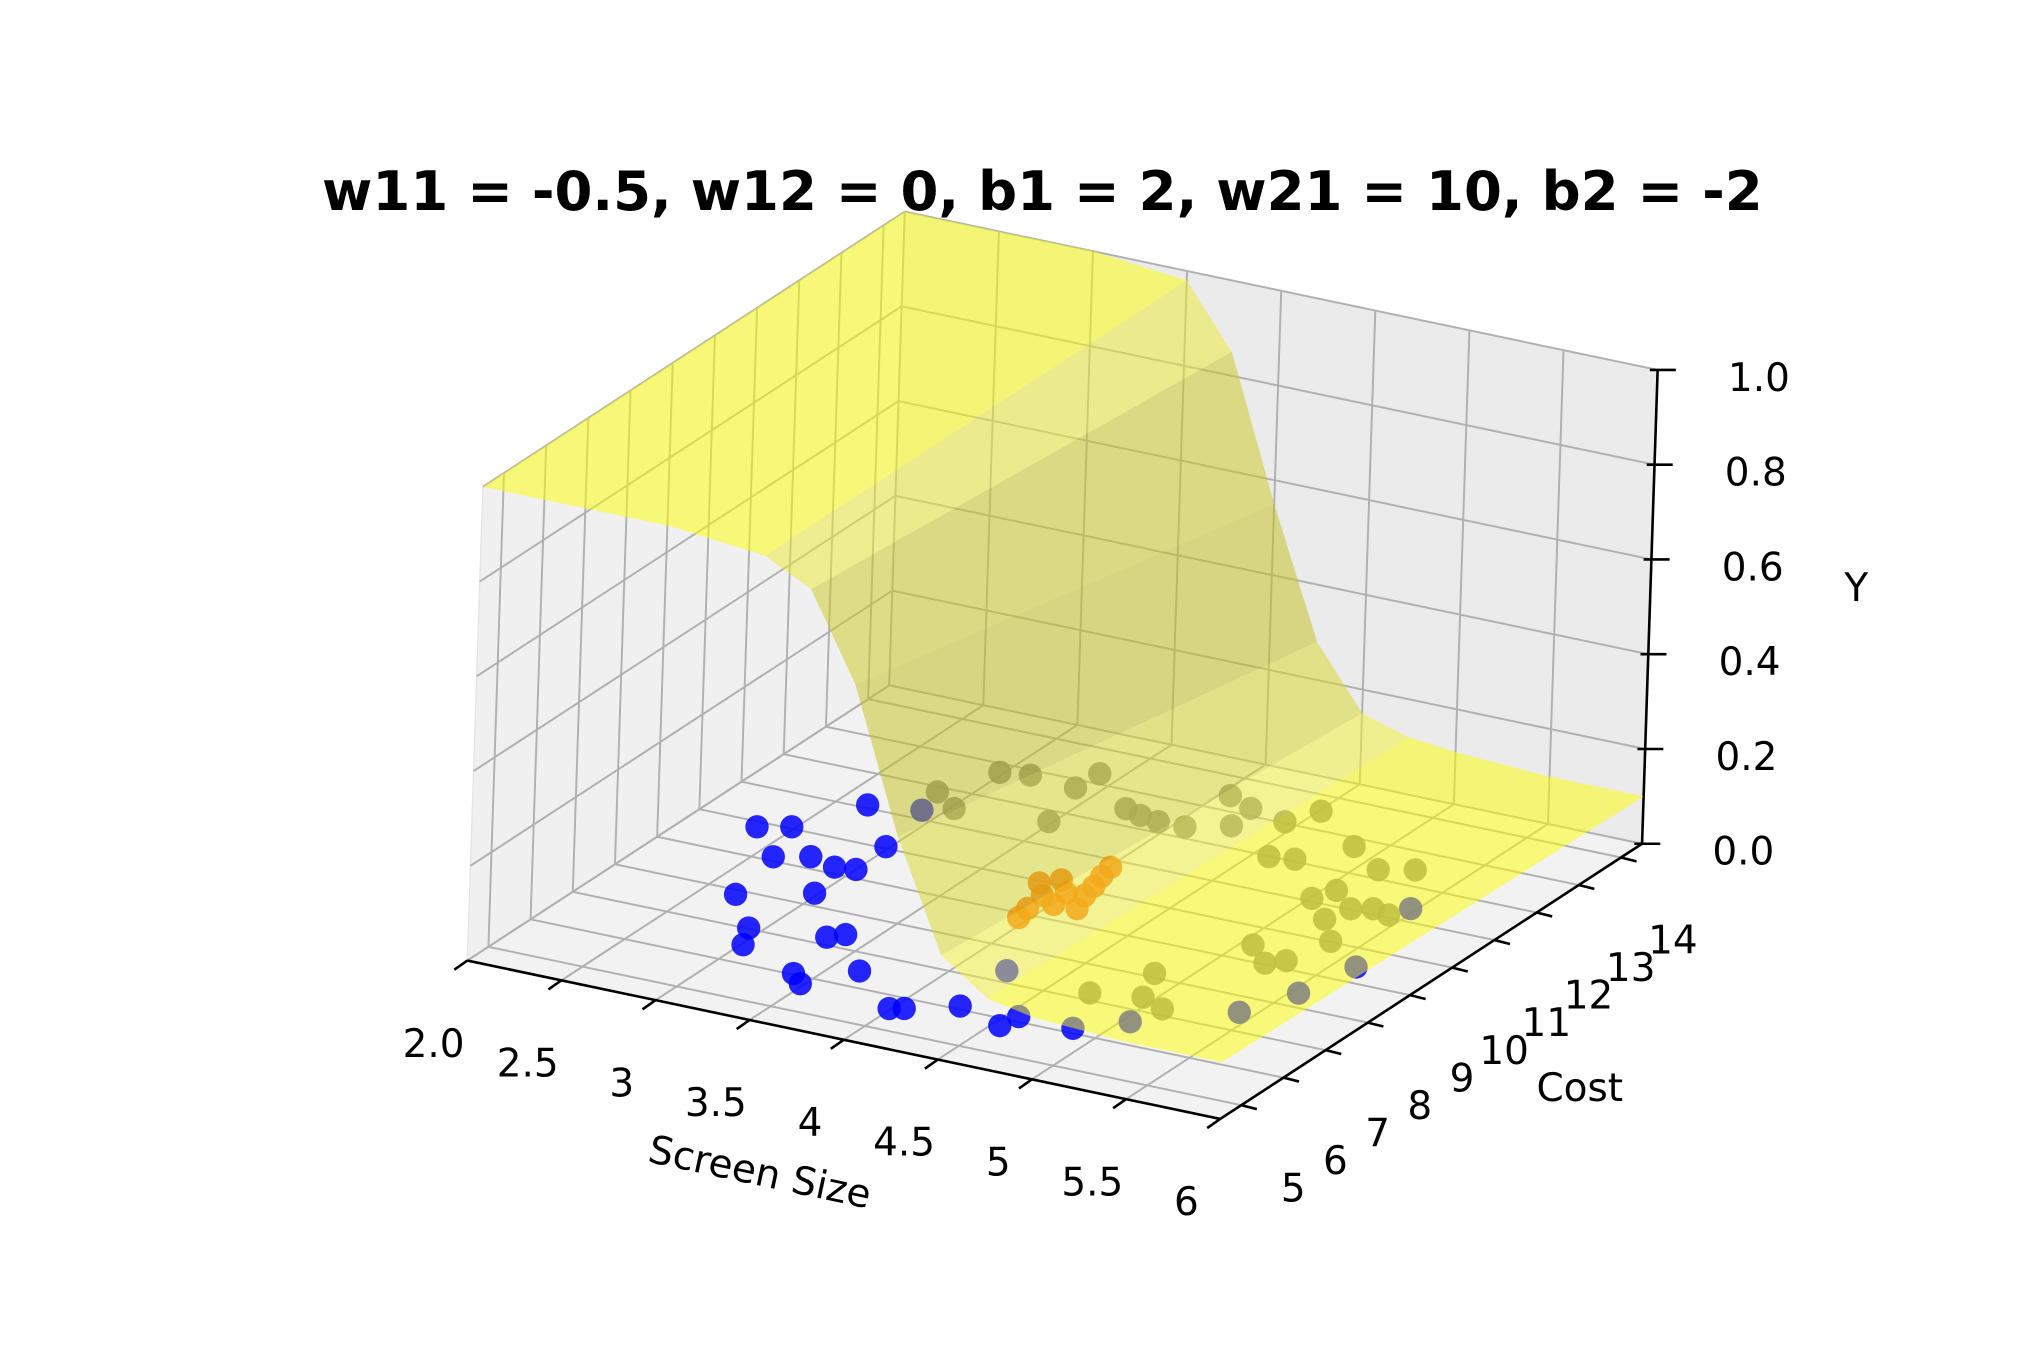  What do you see at coordinates (434, 1044) in the screenshot?
I see `x-tick-label: 2.0` at bounding box center [434, 1044].